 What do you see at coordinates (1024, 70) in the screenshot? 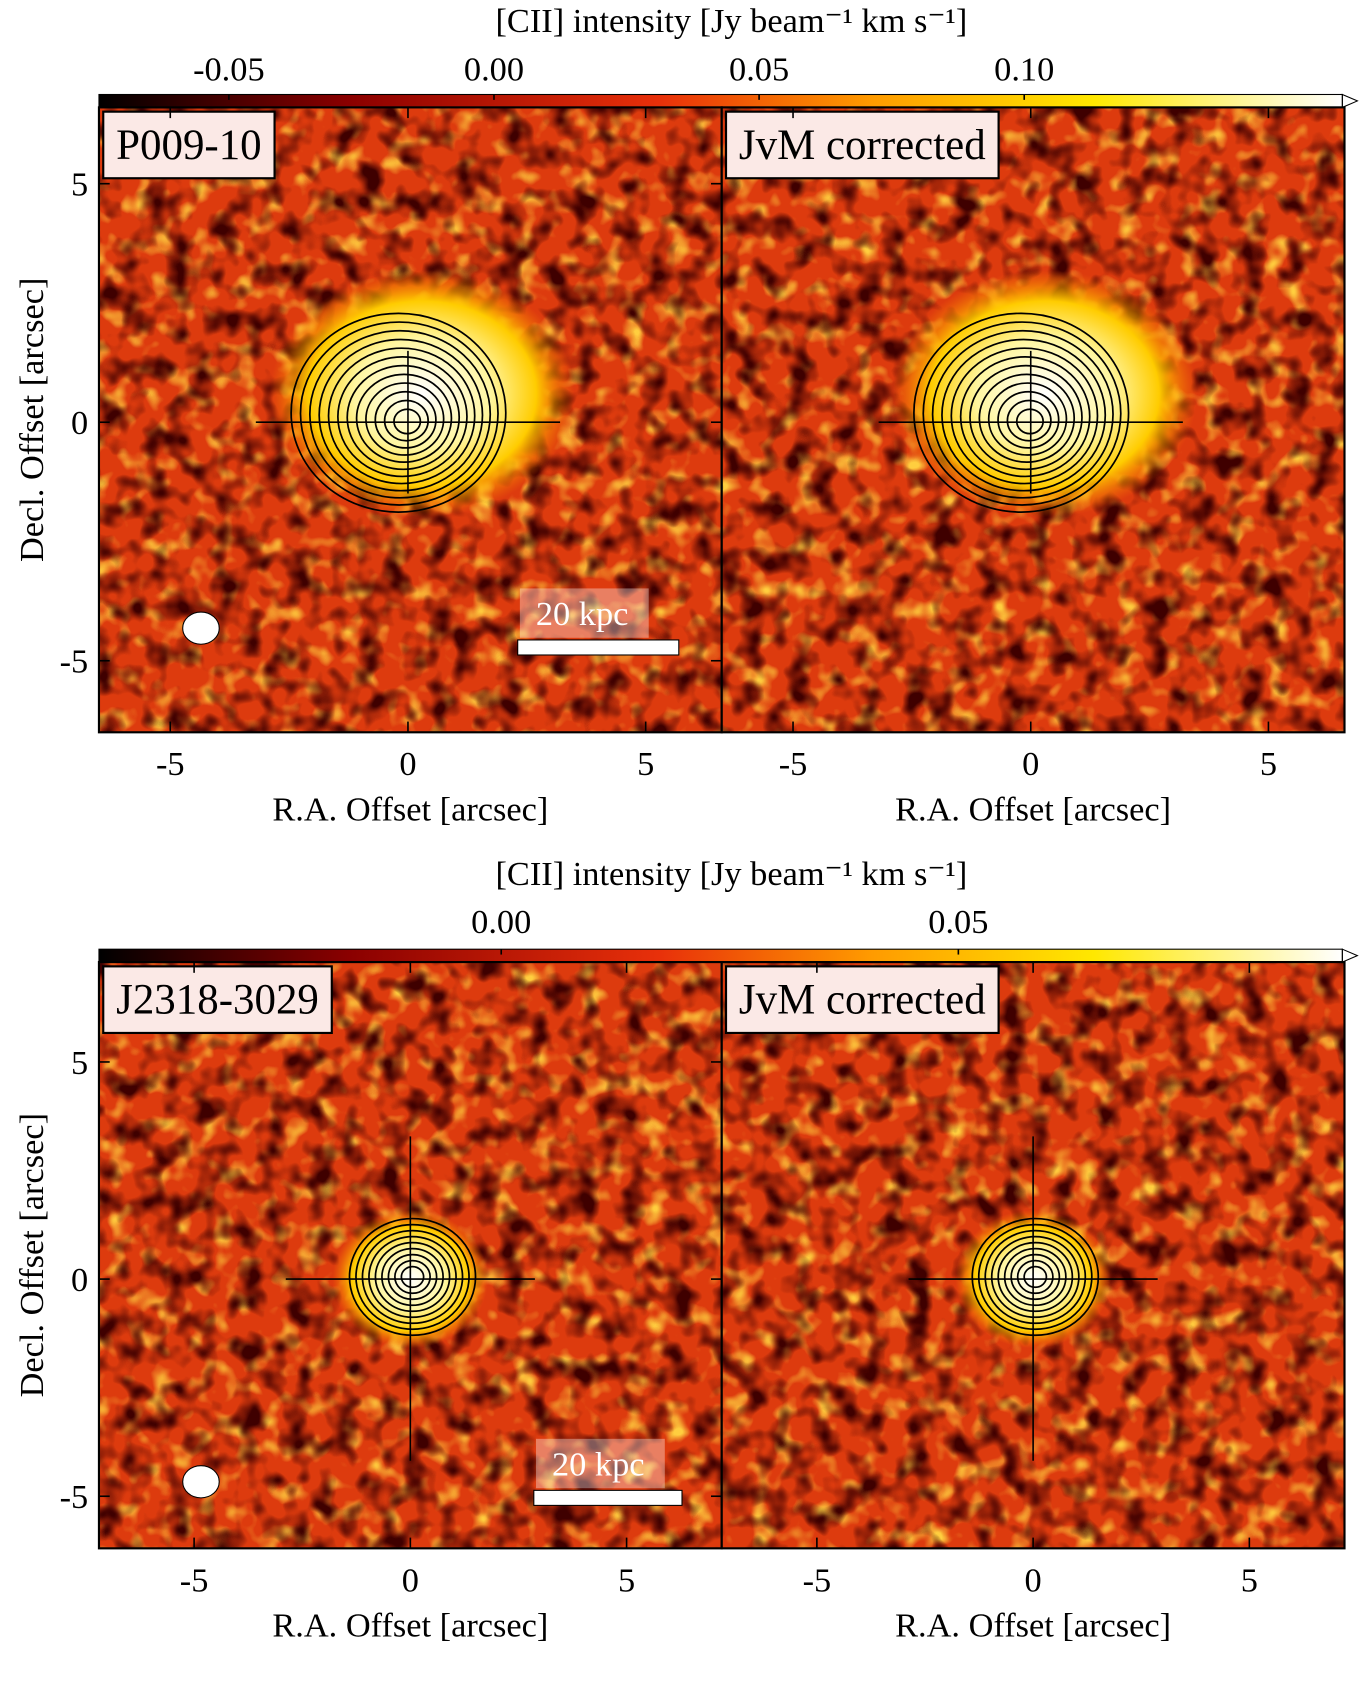
I see `colorbar-tick-label: 0.10` at bounding box center [1024, 70].